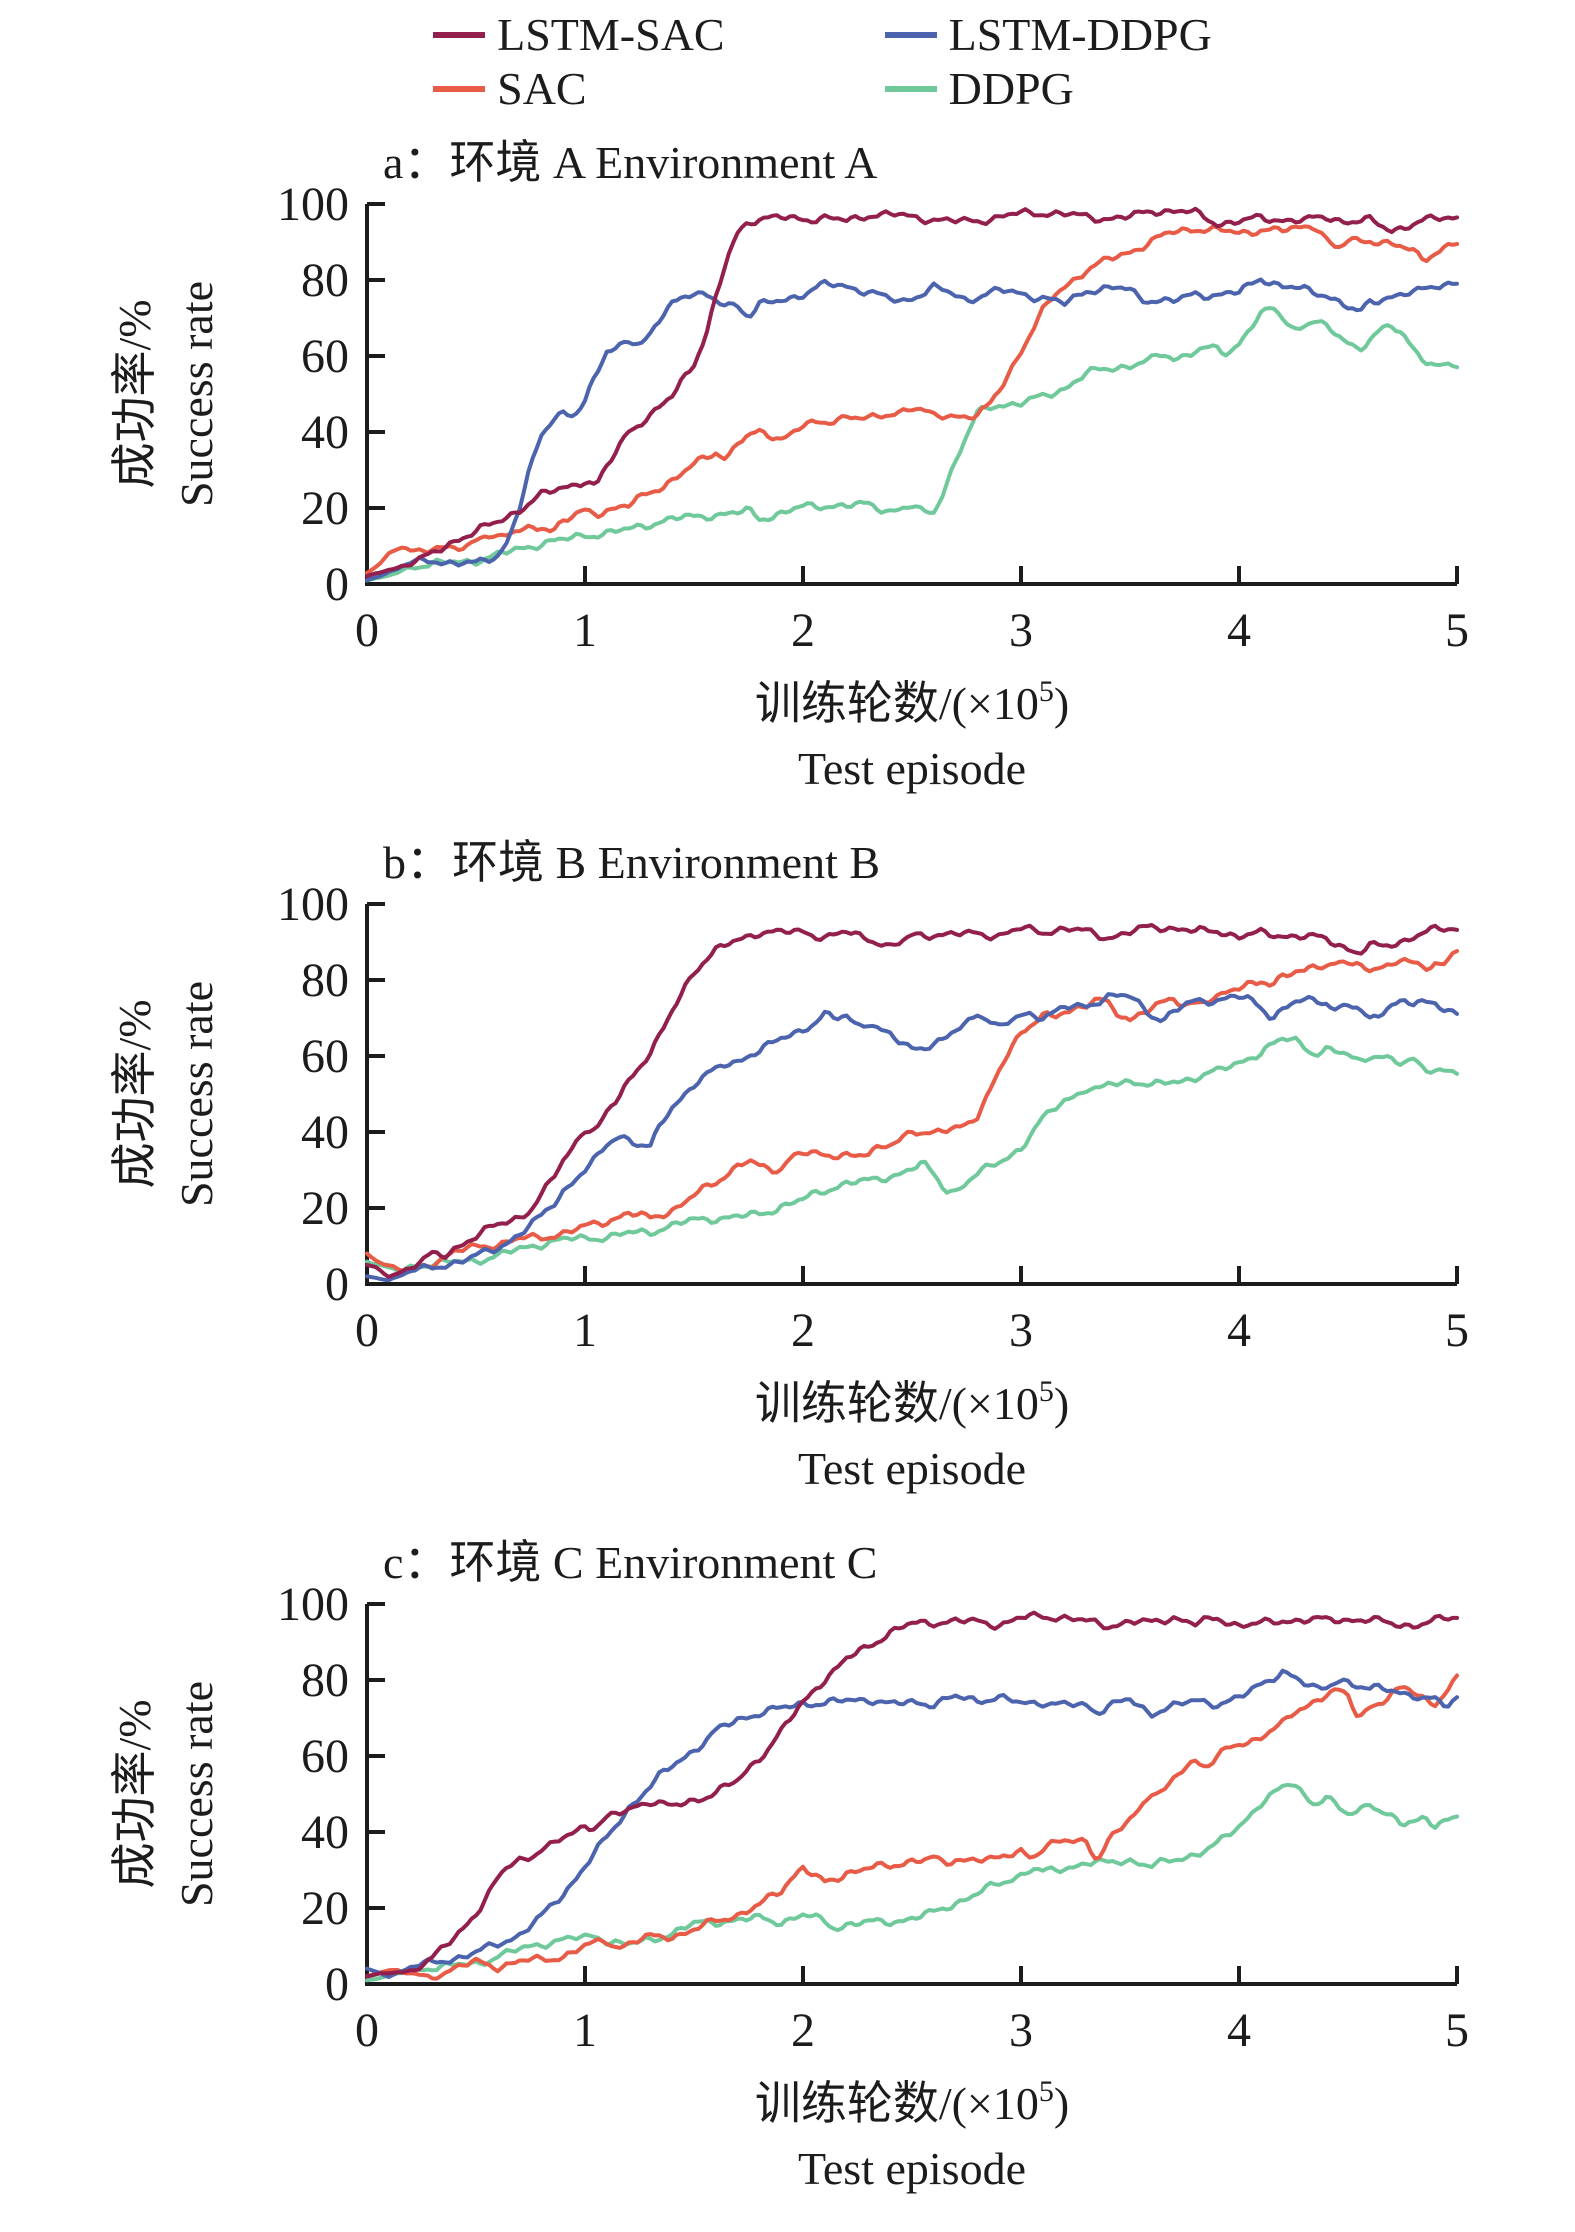  What do you see at coordinates (630, 1562) in the screenshot?
I see `plot-title: c：环境 C Environment C` at bounding box center [630, 1562].